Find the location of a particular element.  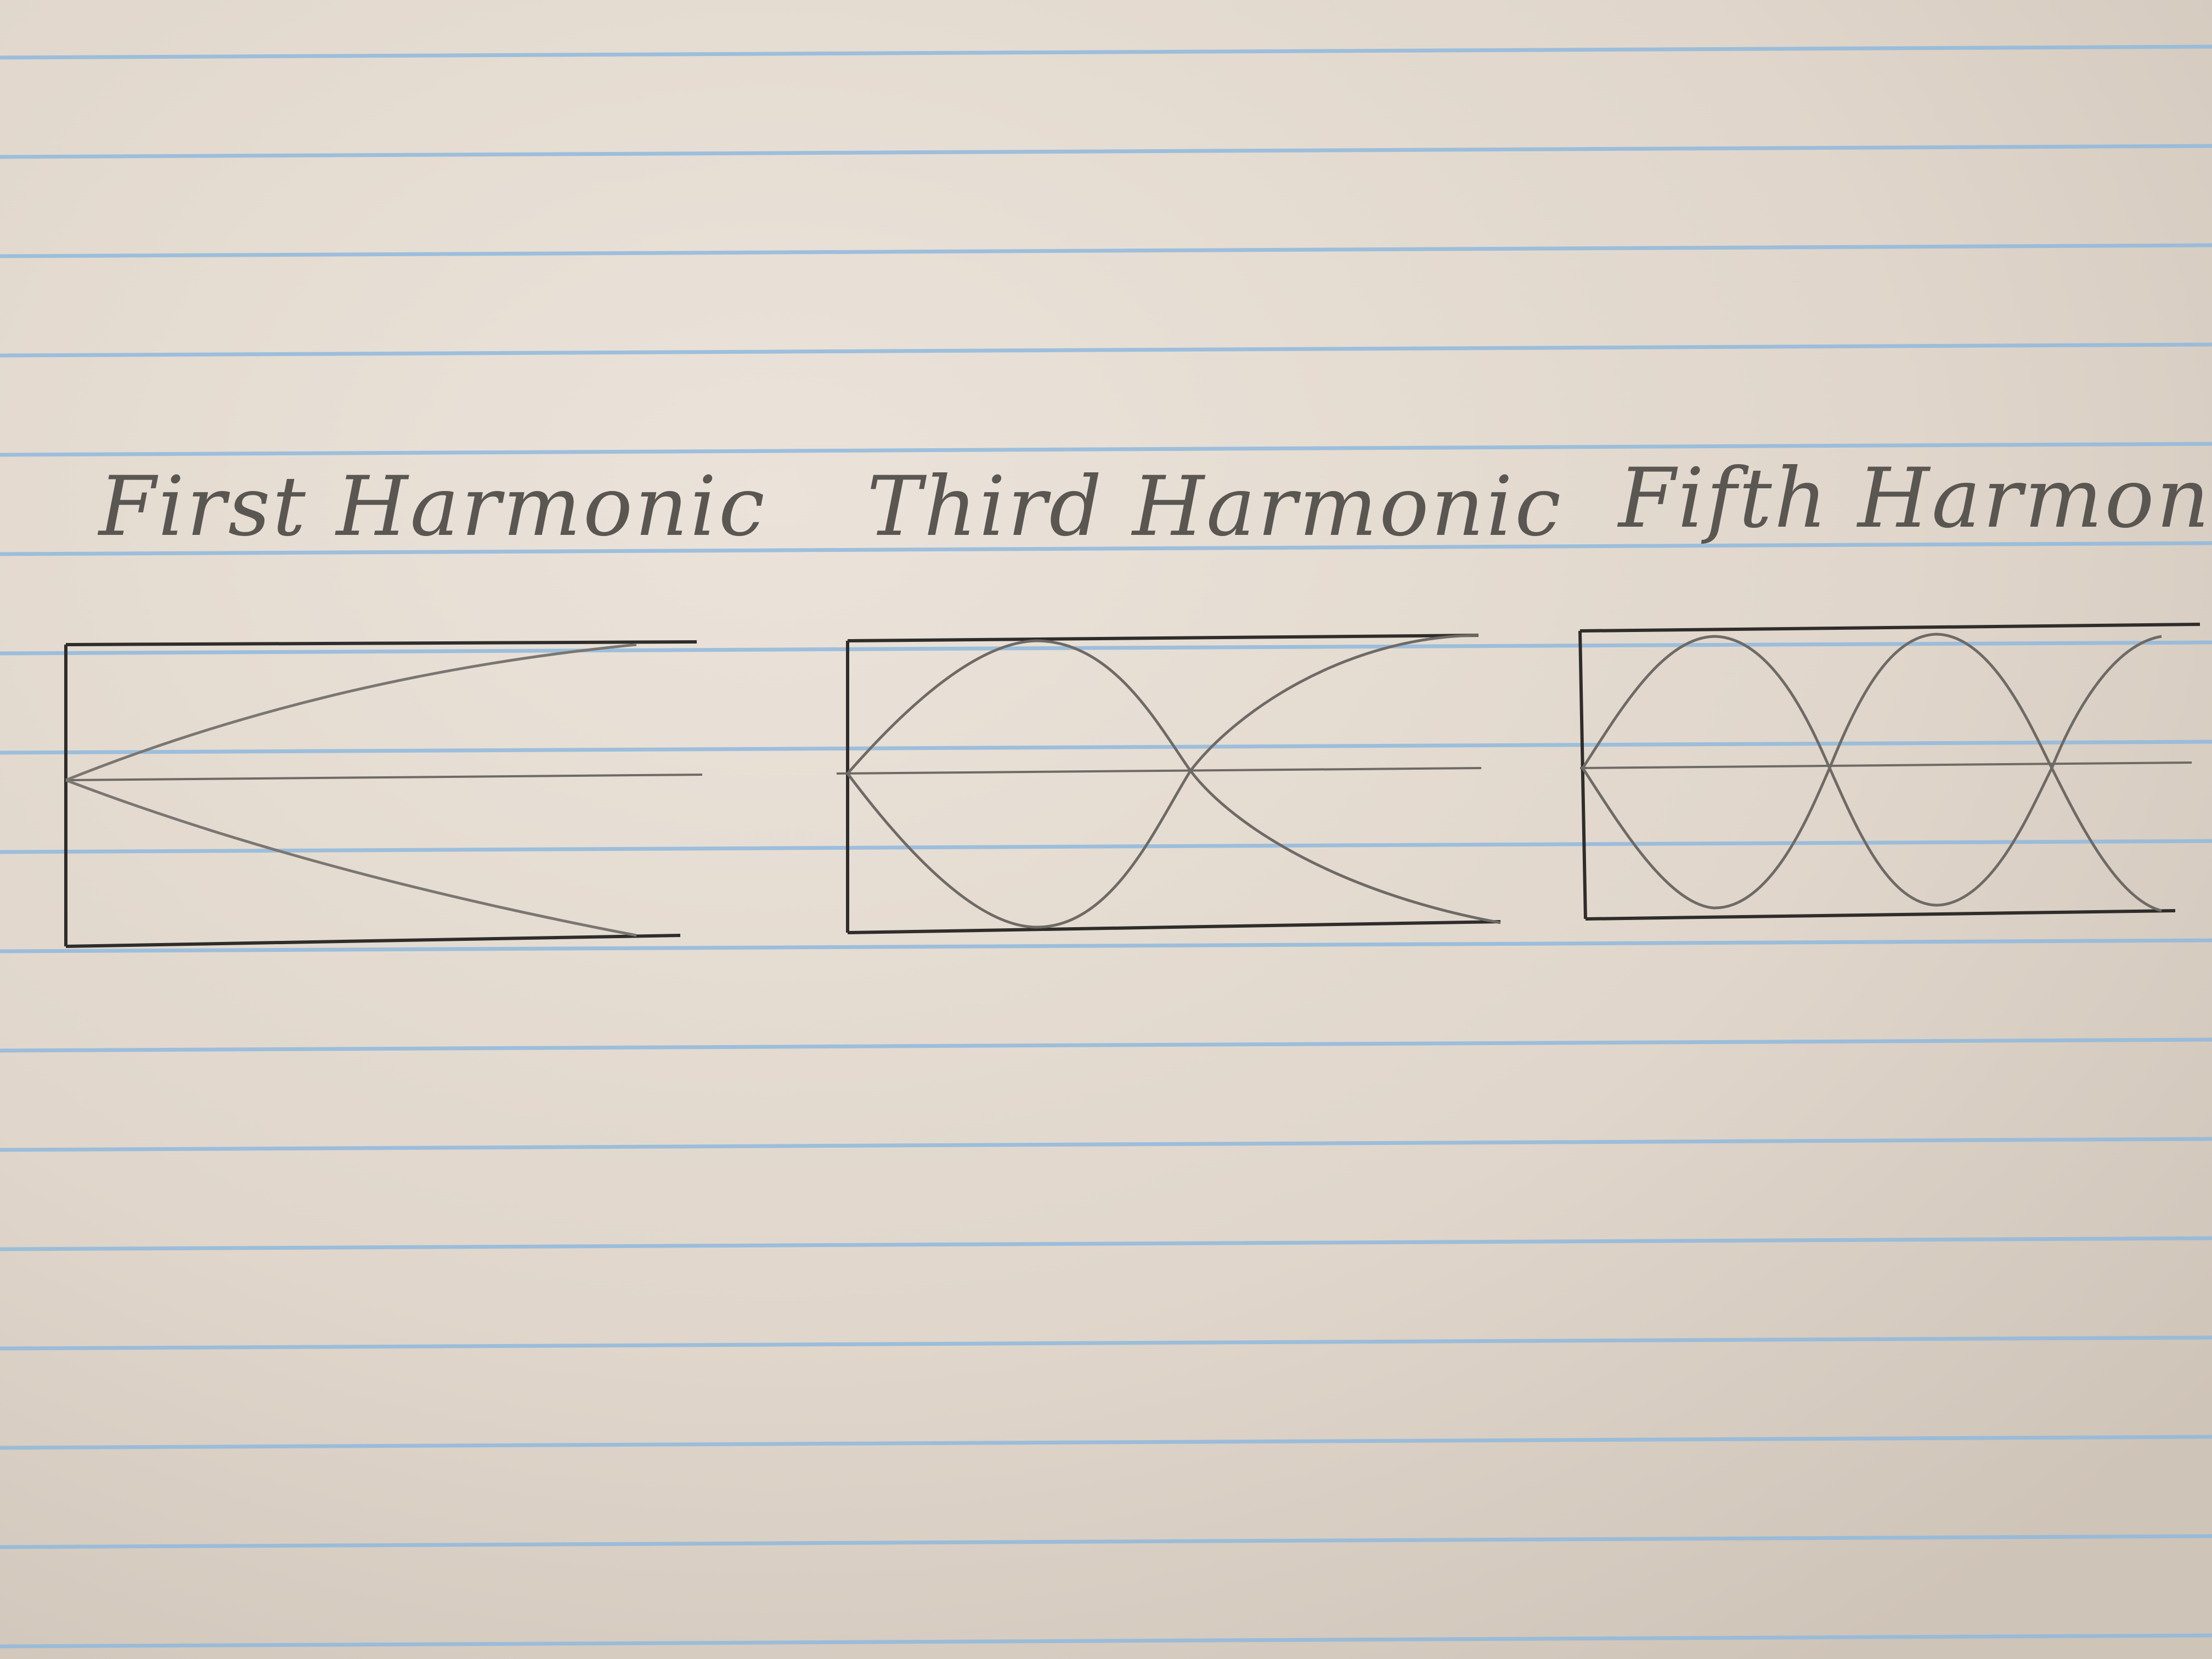

panel-first-harmonic is located at coordinates (383, 794).